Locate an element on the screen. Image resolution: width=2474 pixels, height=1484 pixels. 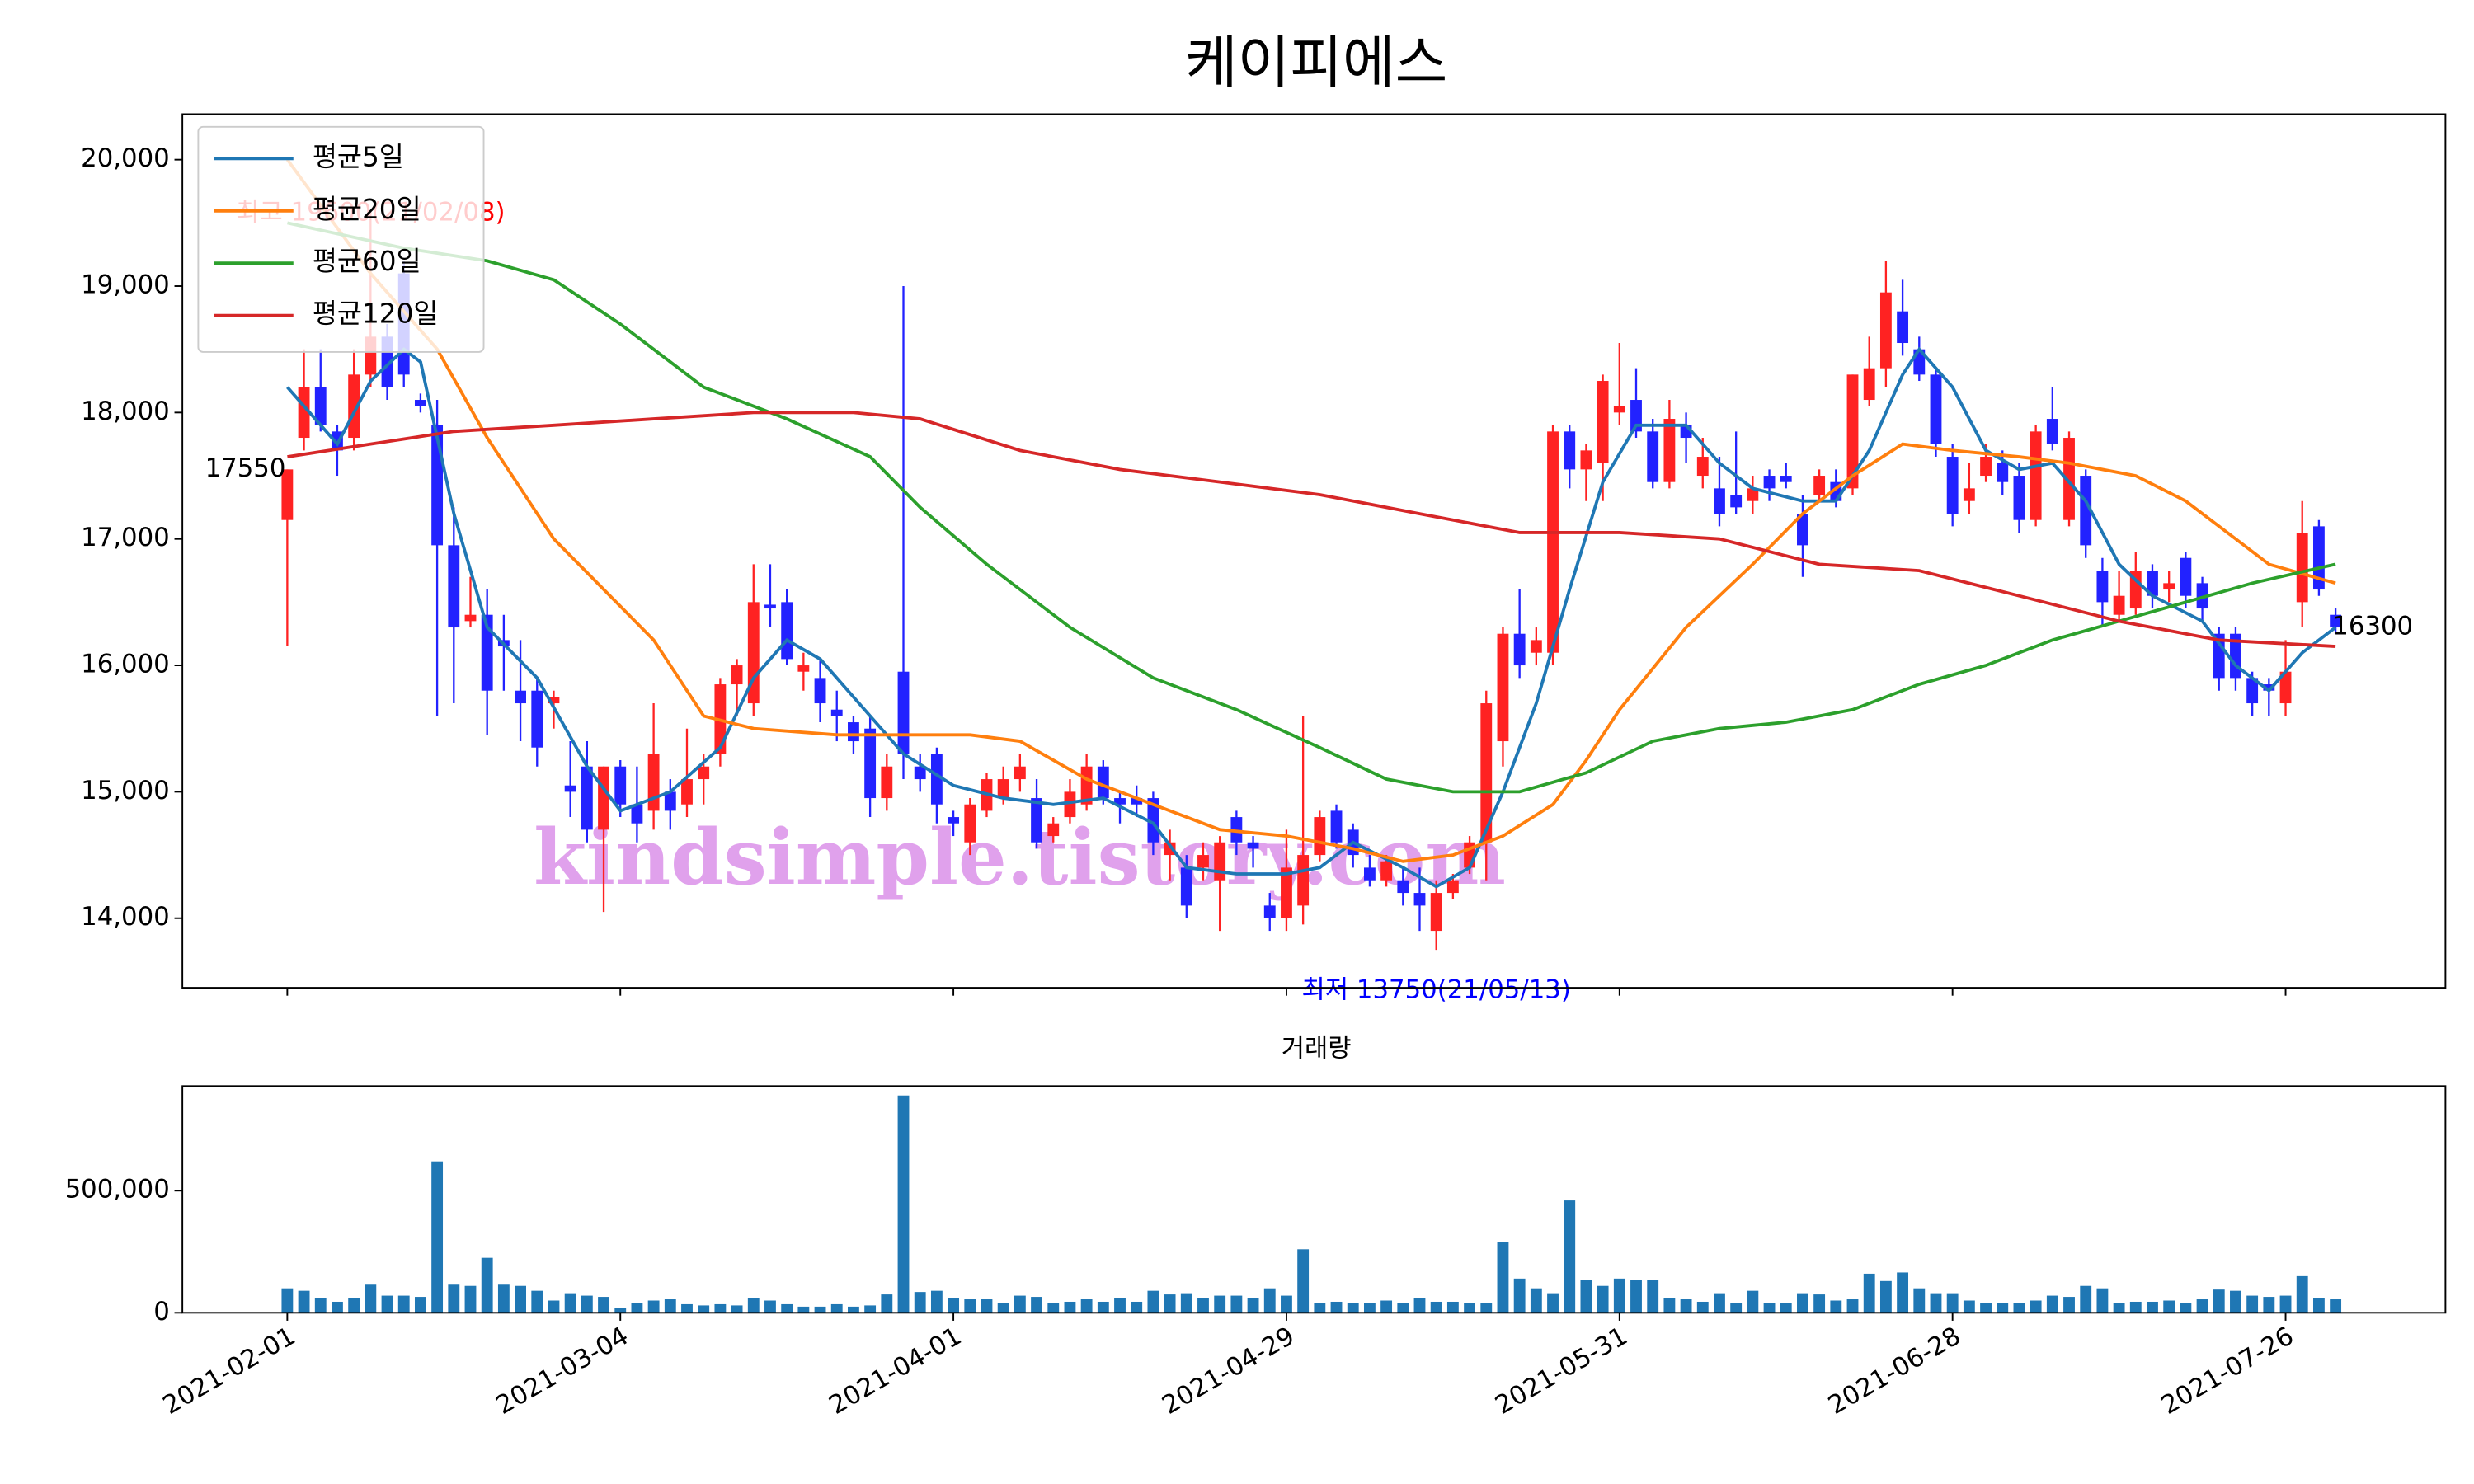
y-tick-label: 16,000 is located at coordinates (125, 664).